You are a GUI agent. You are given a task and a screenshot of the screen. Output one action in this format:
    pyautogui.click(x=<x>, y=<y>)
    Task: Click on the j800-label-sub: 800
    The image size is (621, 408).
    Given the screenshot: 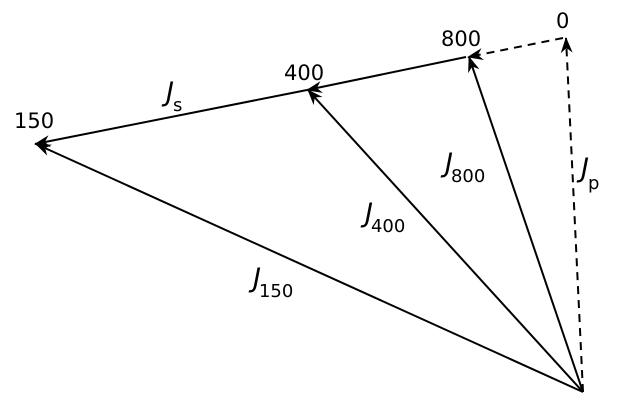 What is the action you would take?
    pyautogui.click(x=468, y=176)
    